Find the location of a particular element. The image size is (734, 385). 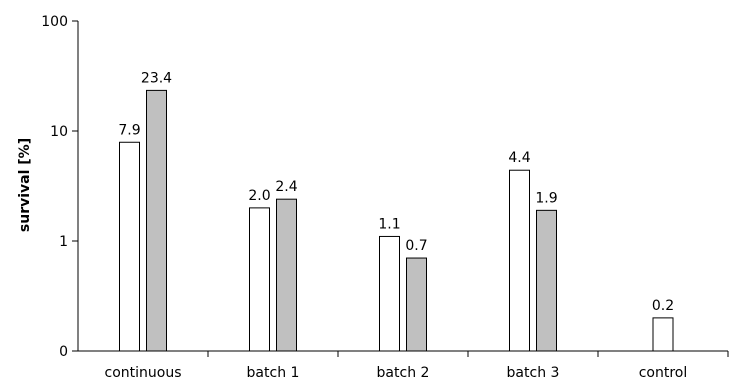

data-label: 7.9 is located at coordinates (129, 130).